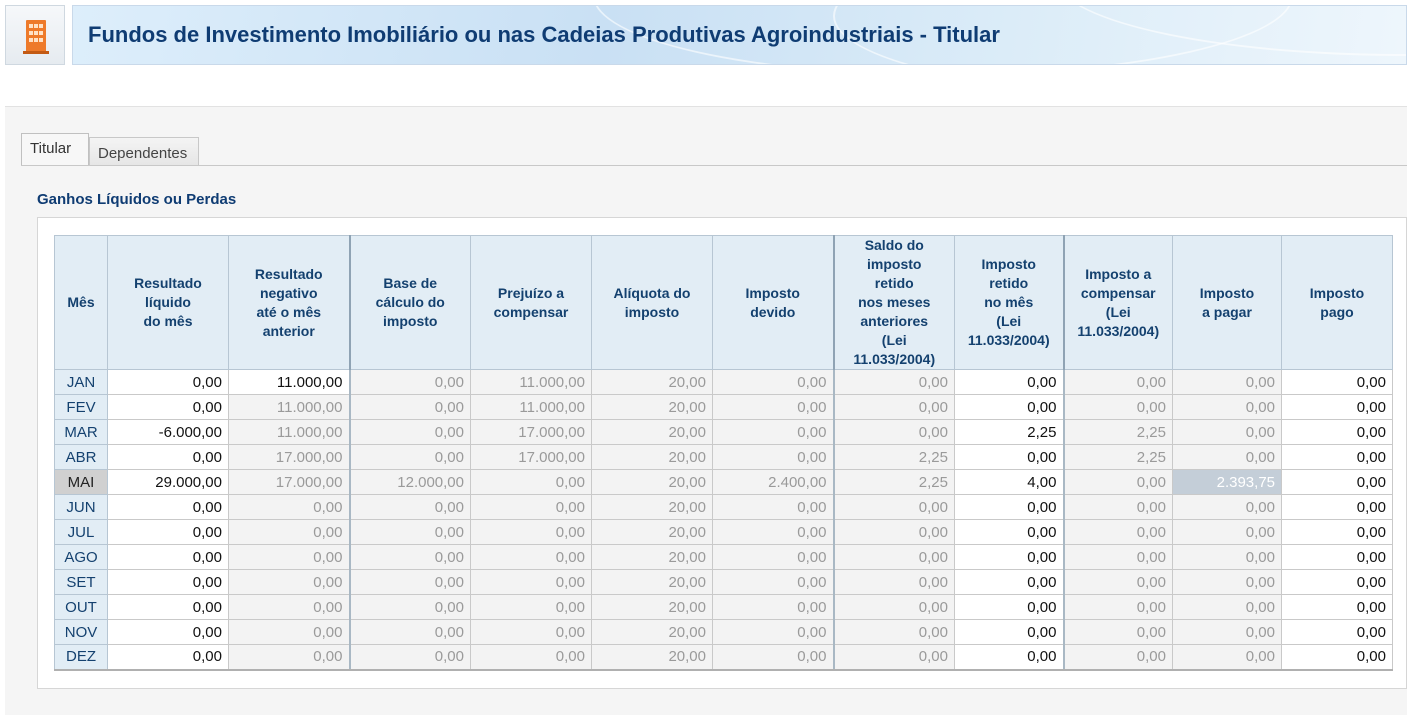  Describe the element at coordinates (55, 149) in the screenshot. I see `tab-titular: Titular` at that location.